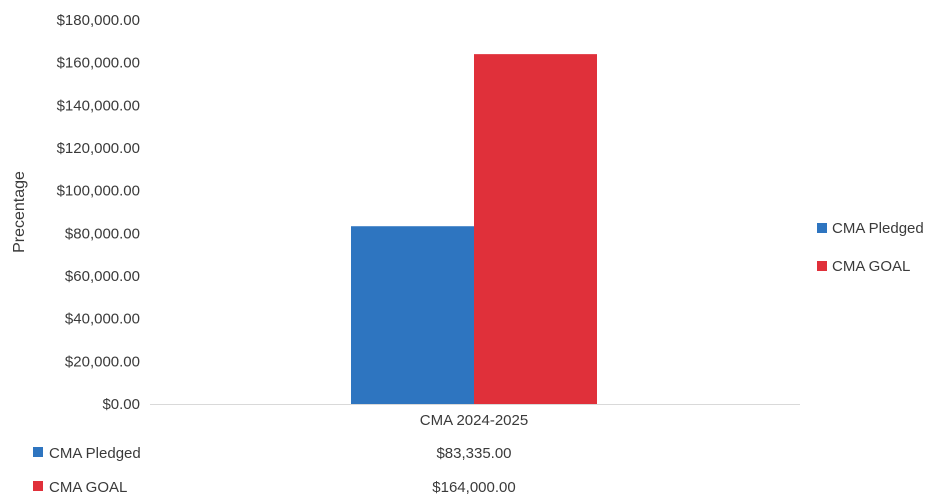 Image resolution: width=945 pixels, height=497 pixels. What do you see at coordinates (102, 319) in the screenshot?
I see `y-tick-label: $40,000.00` at bounding box center [102, 319].